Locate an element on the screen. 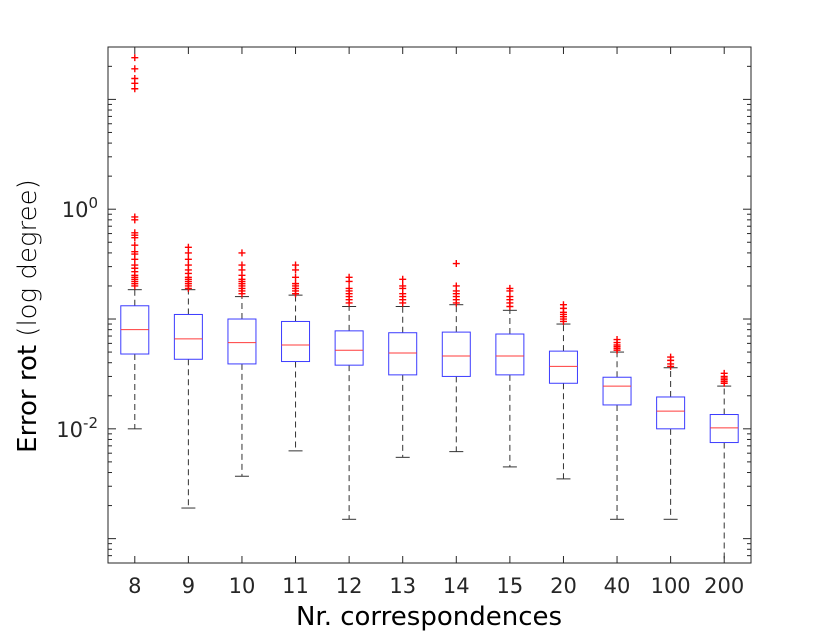 The height and width of the screenshot is (633, 830). x-tick-label: 14 is located at coordinates (456, 586).